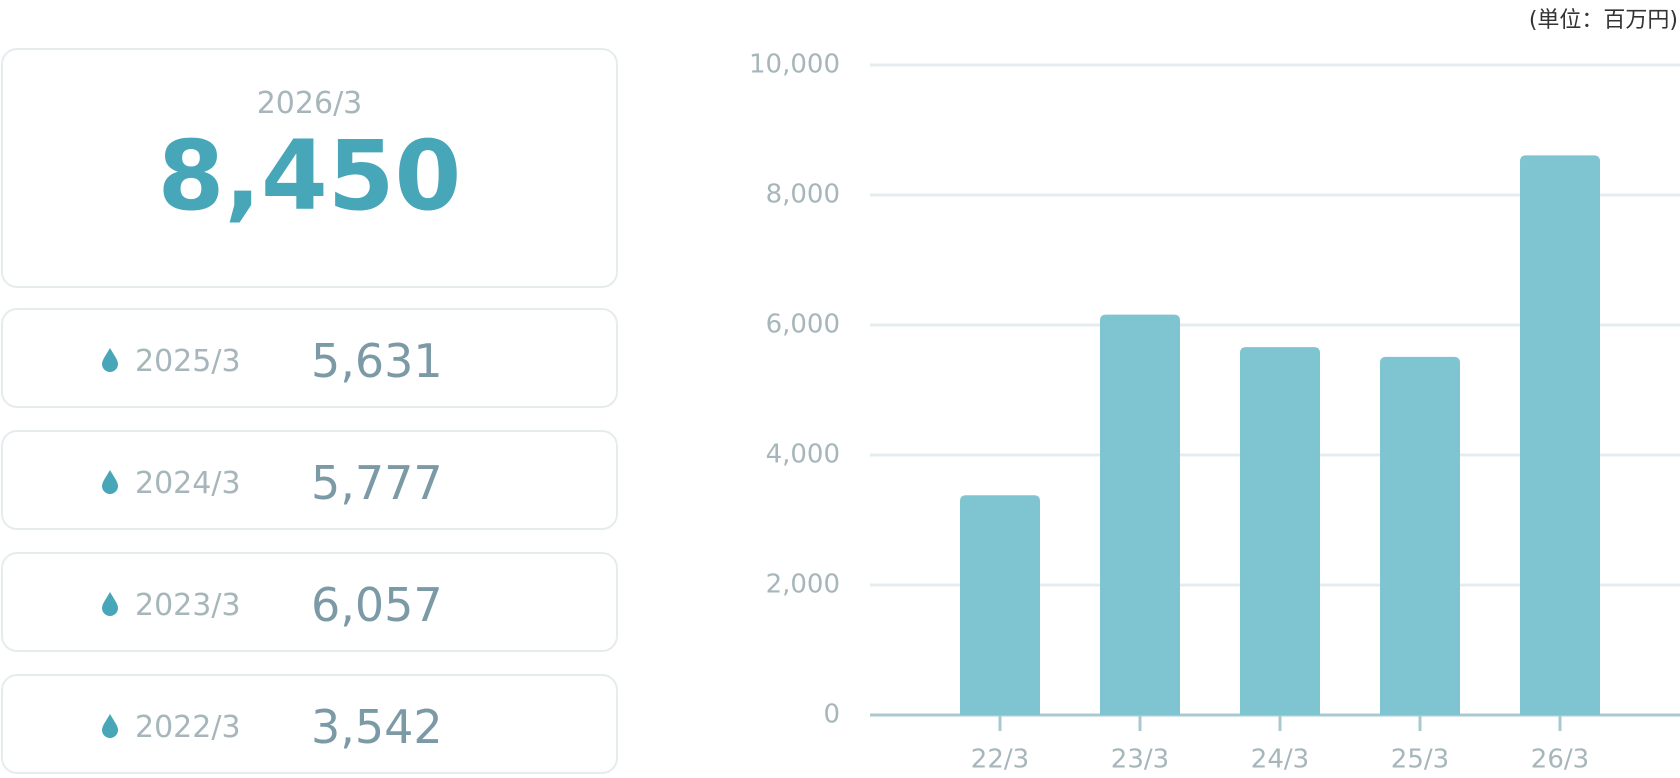 This screenshot has height=778, width=1680. I want to click on period: 2026/3, so click(309, 103).